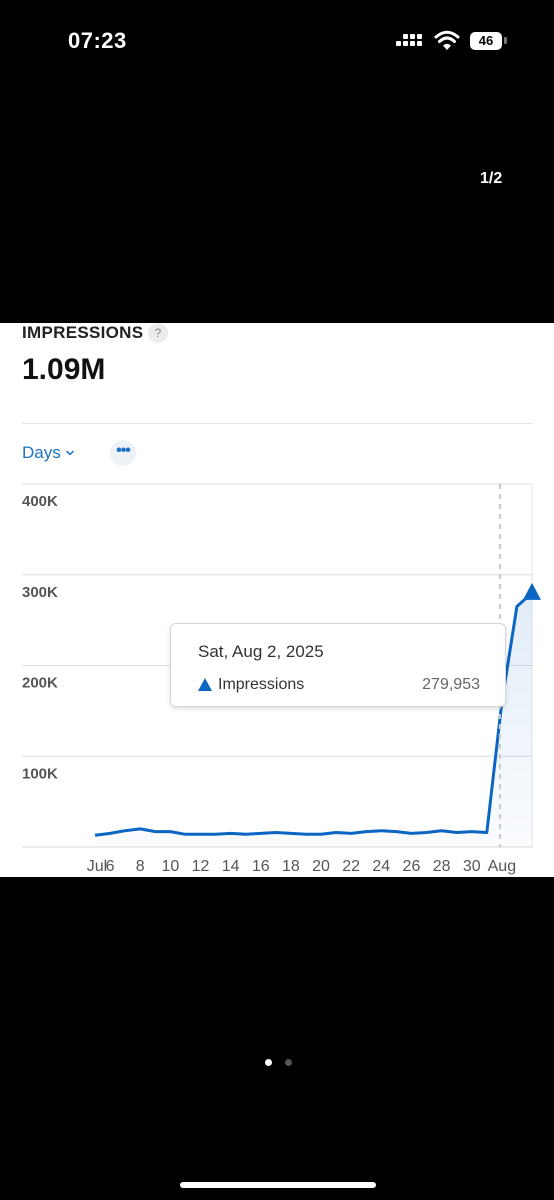 The height and width of the screenshot is (1200, 554). I want to click on battery-icon: 46, so click(486, 41).